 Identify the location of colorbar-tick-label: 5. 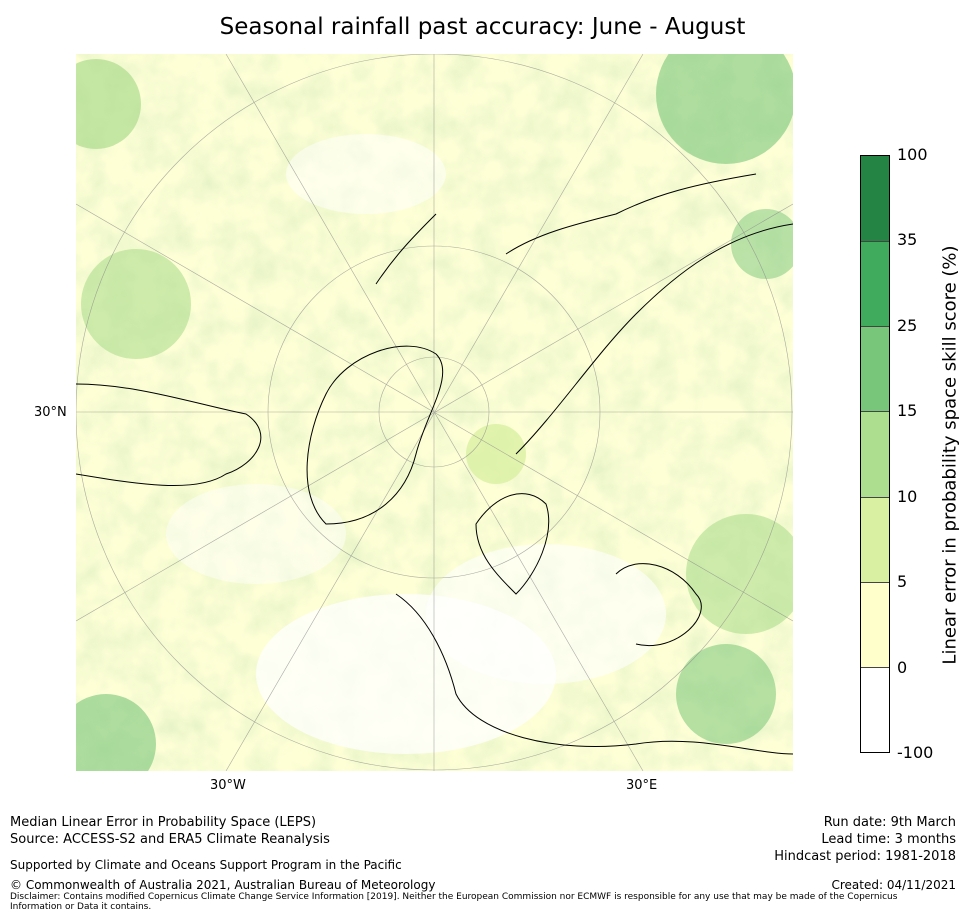
(902, 582).